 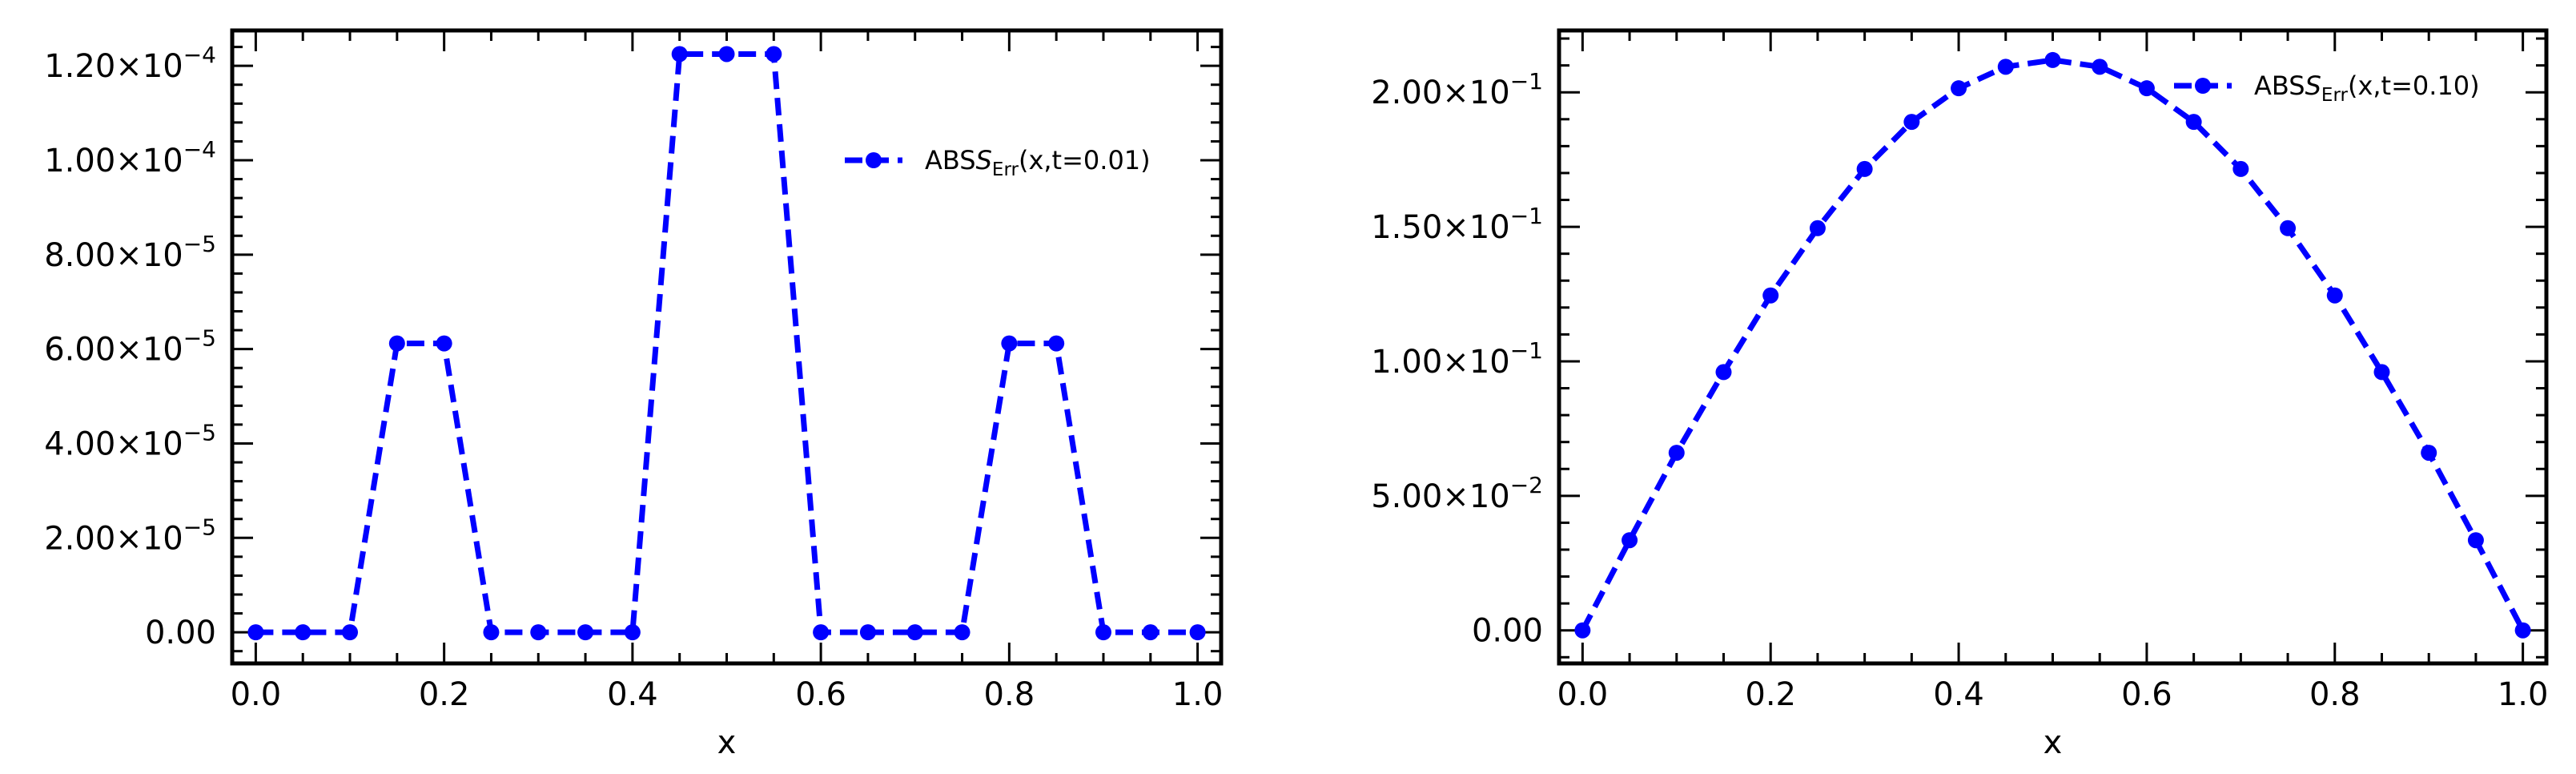 I want to click on left-x-tick-label: 0.0, so click(x=256, y=694).